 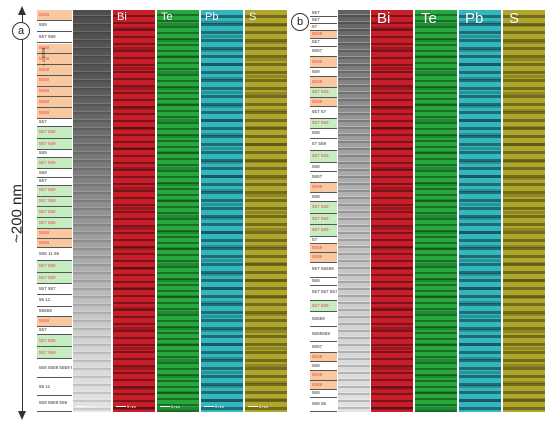 I want to click on panel-b-pb-map: Pb, so click(x=480, y=211).